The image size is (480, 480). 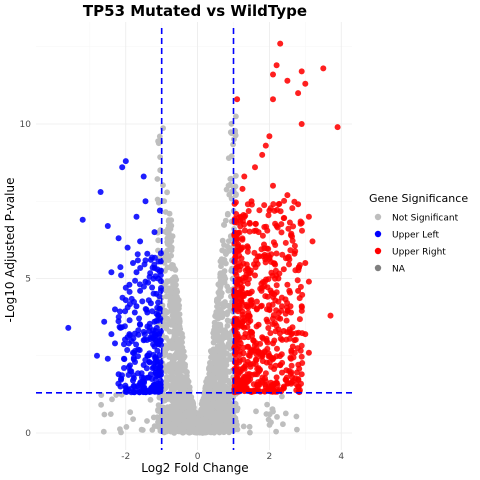 I want to click on legend-key-not-significant, so click(x=378, y=217).